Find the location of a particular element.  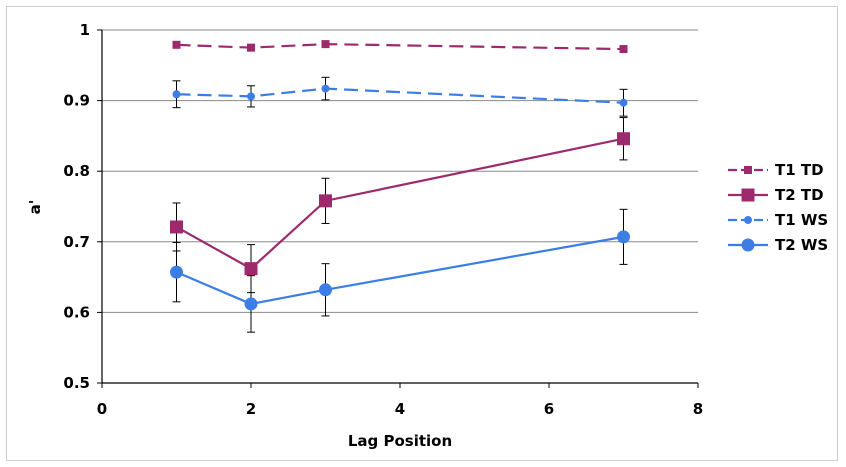

legend: T1 TD T2 TD T1 WS T2 WS is located at coordinates (778, 207).